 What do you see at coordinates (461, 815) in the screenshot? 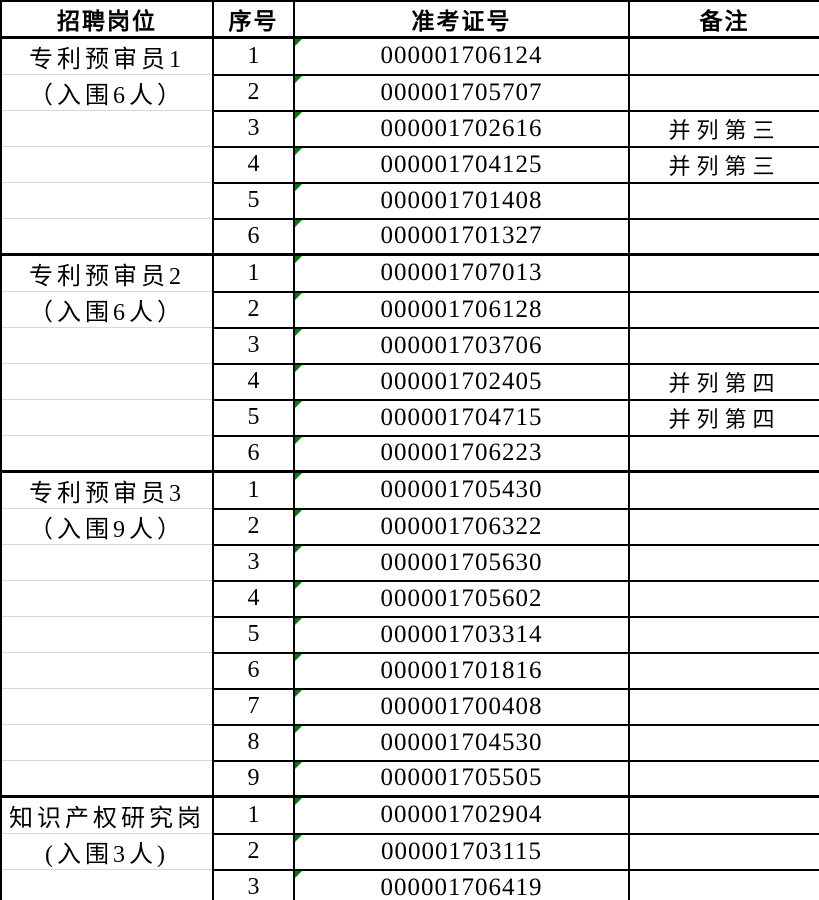
I see `ticket-number-cell: 000001702904` at bounding box center [461, 815].